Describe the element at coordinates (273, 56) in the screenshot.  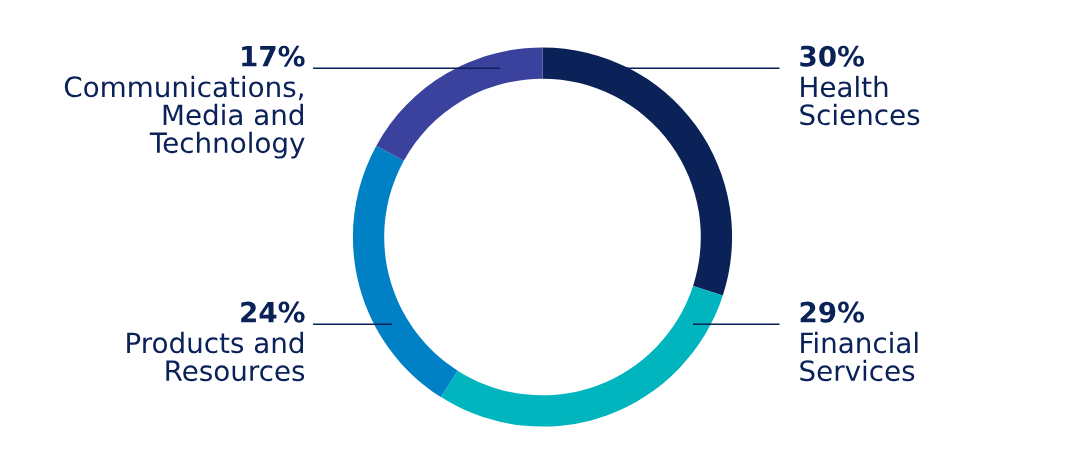
I see `data-label: 17%` at that location.